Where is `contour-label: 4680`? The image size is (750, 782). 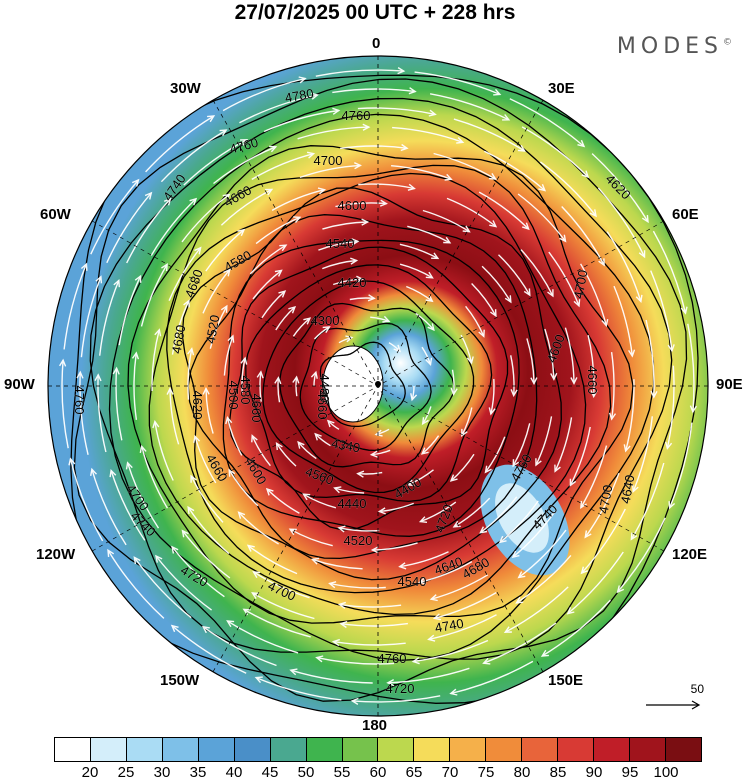
contour-label: 4680 is located at coordinates (179, 339).